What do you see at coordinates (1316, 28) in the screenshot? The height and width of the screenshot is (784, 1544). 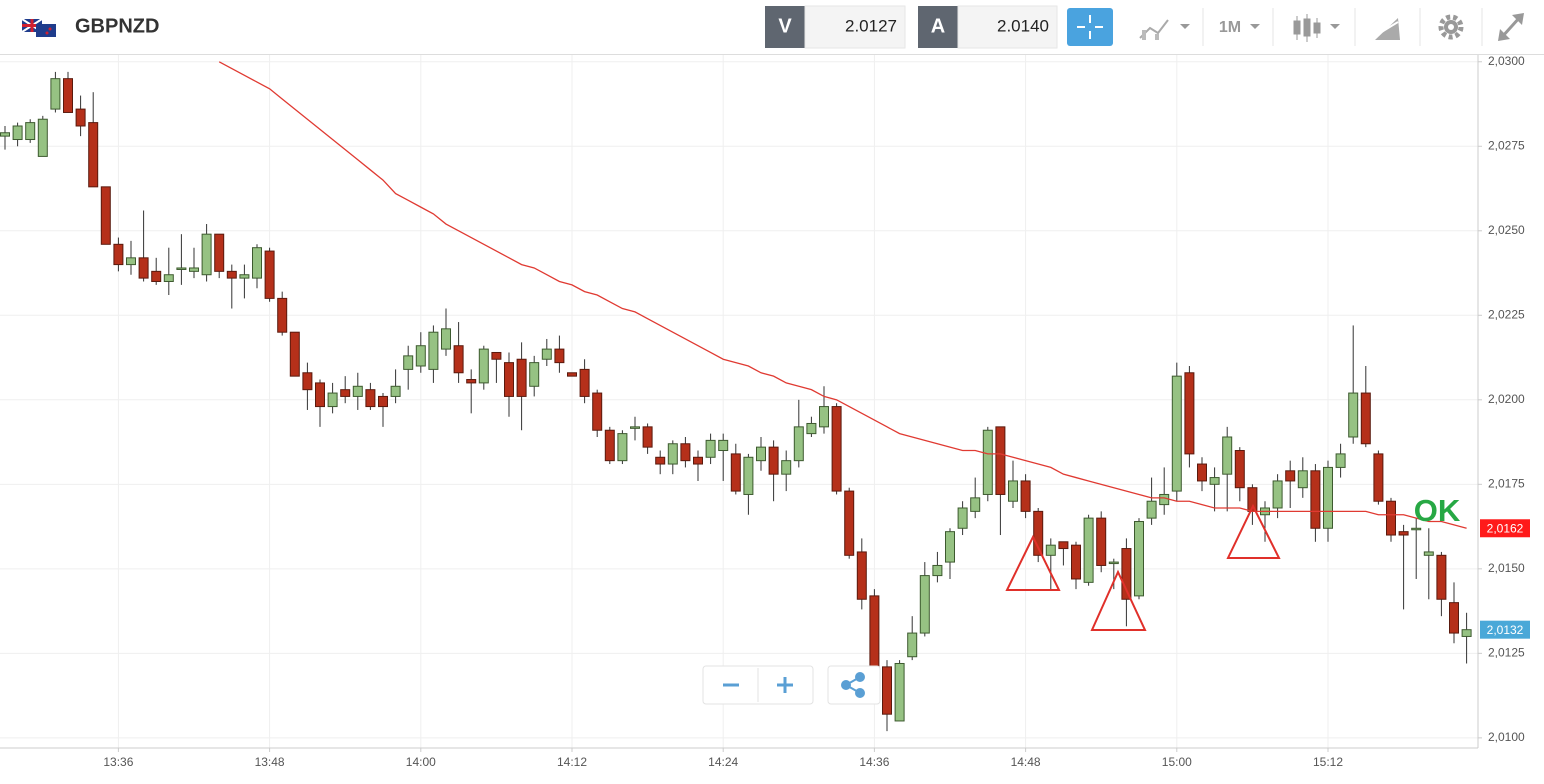 I see `candle-style-button` at bounding box center [1316, 28].